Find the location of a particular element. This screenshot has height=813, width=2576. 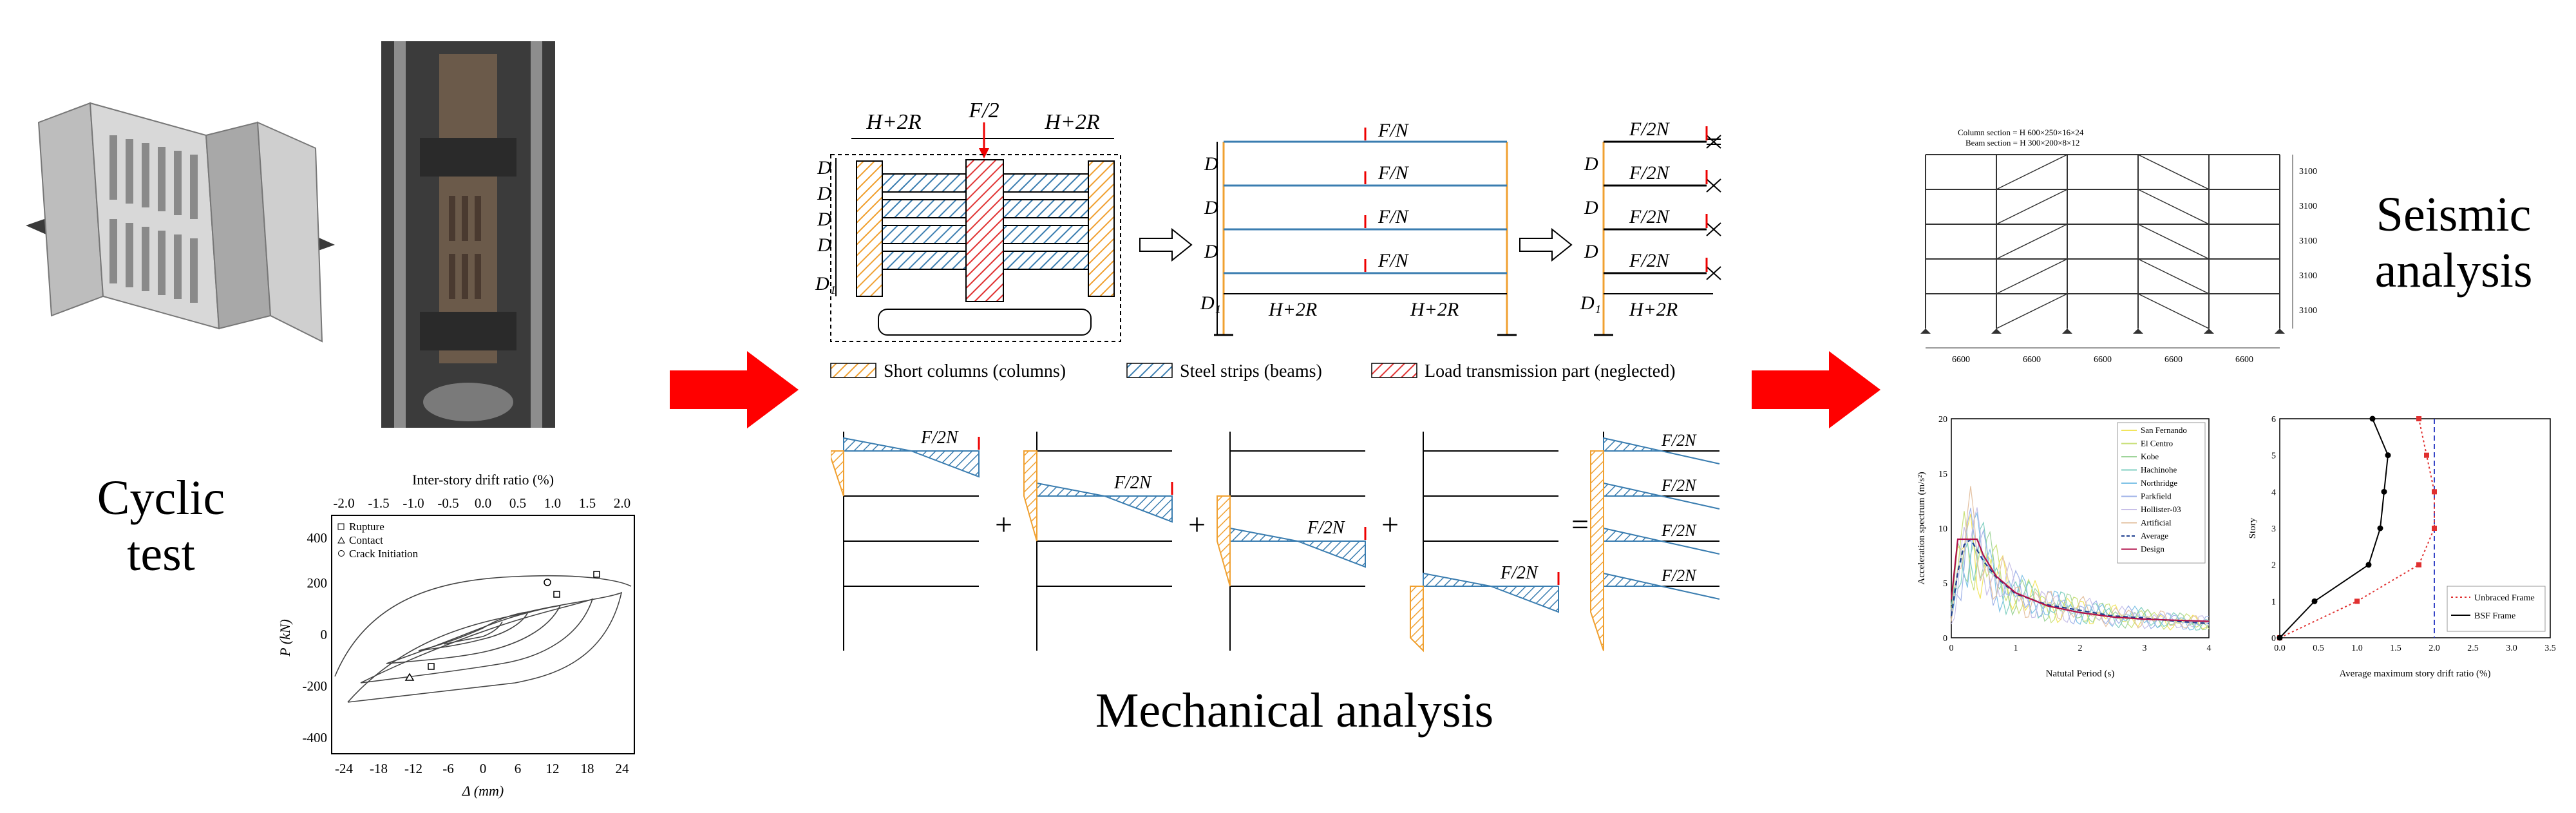

dim-h-right: H+2R is located at coordinates (1071, 122).